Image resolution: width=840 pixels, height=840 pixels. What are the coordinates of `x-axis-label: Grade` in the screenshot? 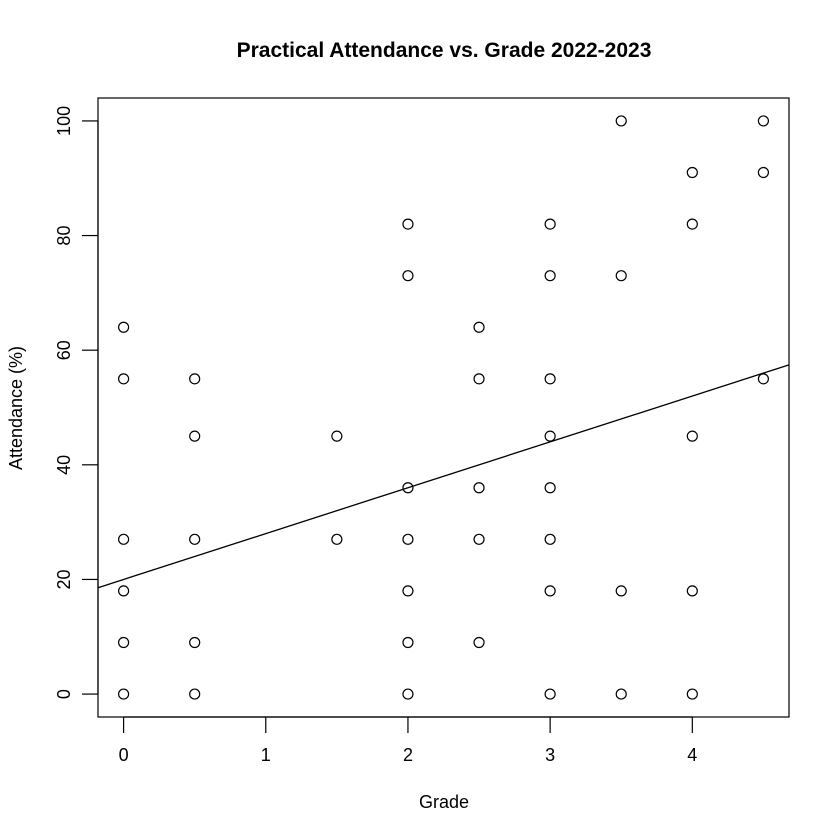 It's located at (444, 802).